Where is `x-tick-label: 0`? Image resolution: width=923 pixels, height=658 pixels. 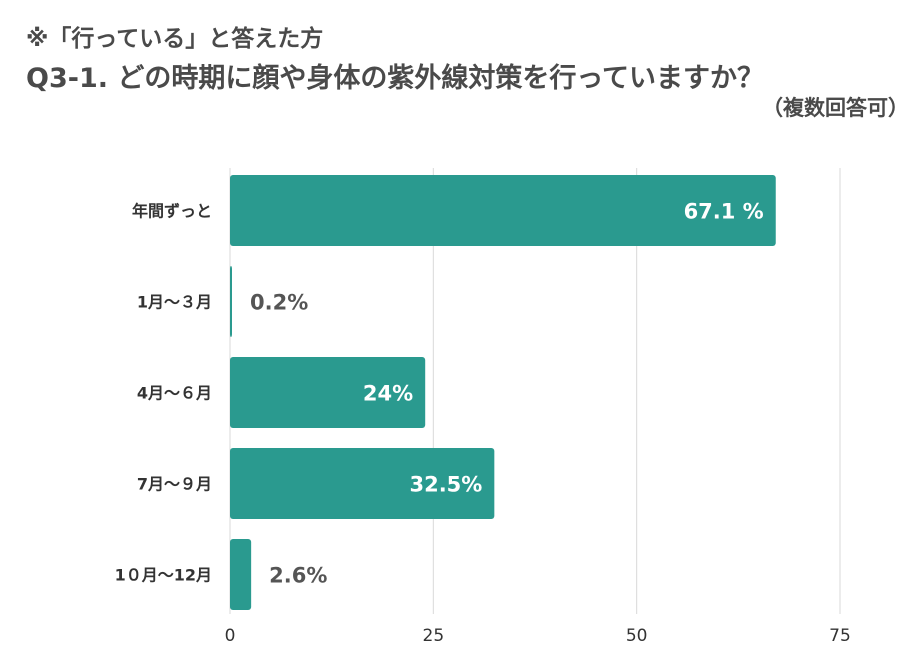 x-tick-label: 0 is located at coordinates (230, 636).